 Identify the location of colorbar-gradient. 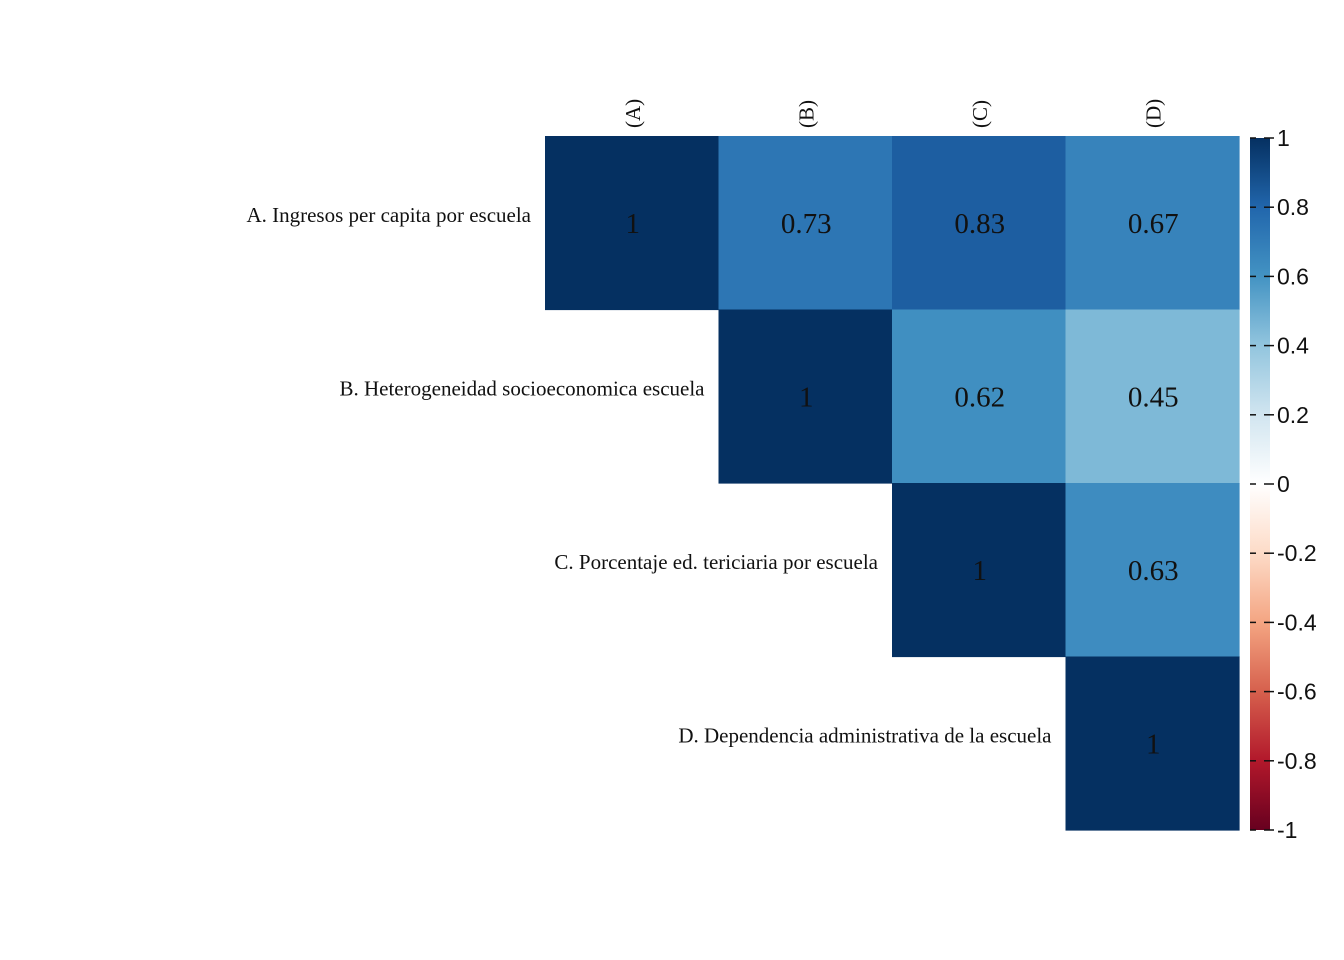
(1260, 484).